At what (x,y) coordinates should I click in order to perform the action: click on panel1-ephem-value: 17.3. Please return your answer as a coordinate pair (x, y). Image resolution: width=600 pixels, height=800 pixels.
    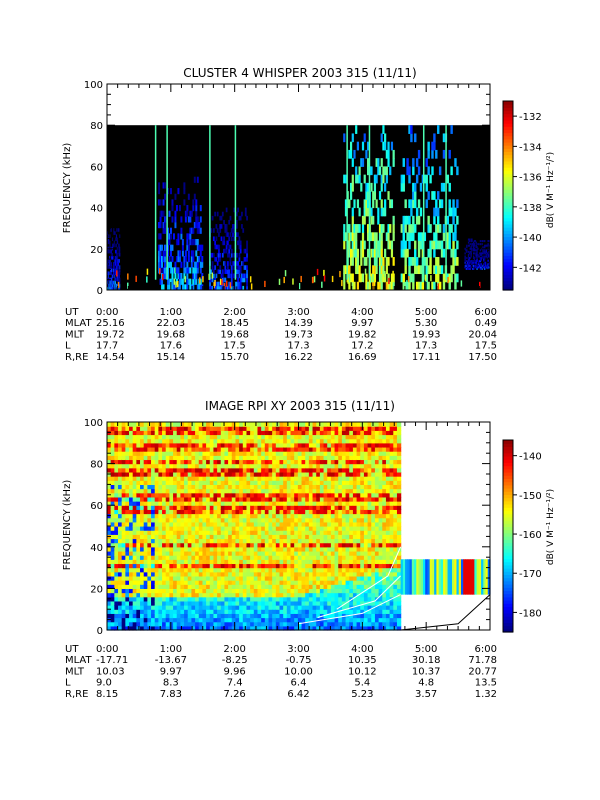
    Looking at the image, I should click on (426, 346).